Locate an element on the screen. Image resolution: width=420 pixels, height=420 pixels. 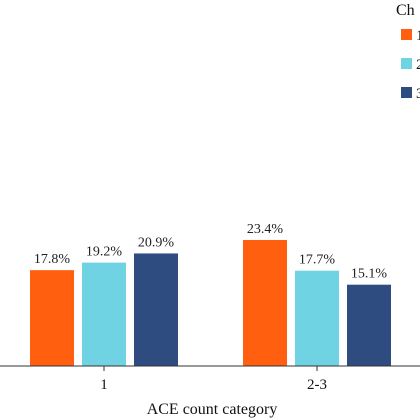
legend: 1 2 3 is located at coordinates (410, 65).